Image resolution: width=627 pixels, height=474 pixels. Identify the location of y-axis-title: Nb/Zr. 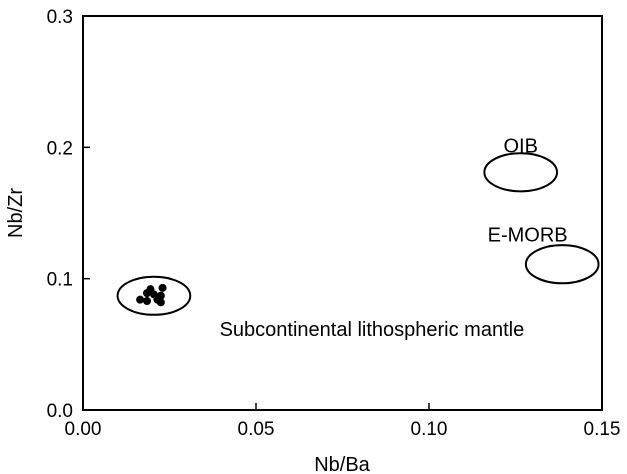
(16, 213).